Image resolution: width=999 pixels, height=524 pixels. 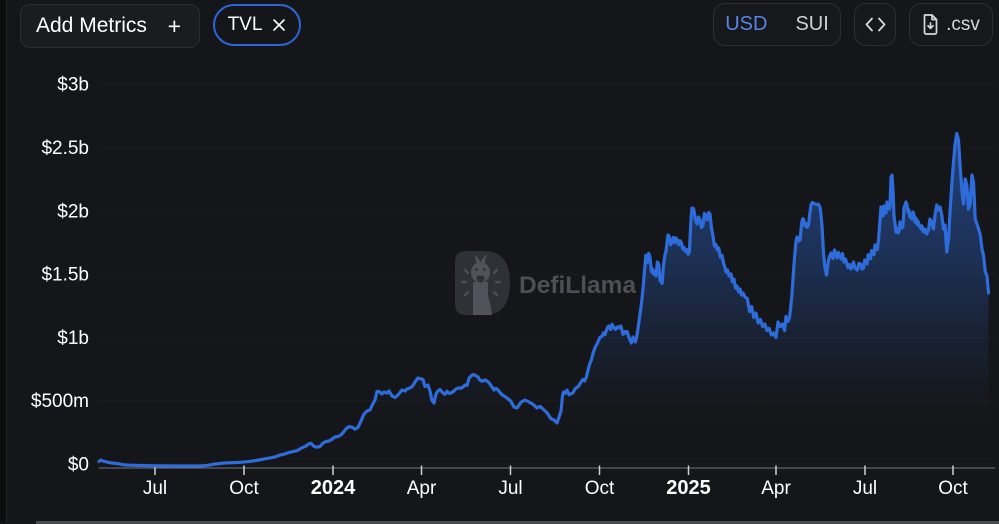 What do you see at coordinates (78, 465) in the screenshot?
I see `svg-text: $0` at bounding box center [78, 465].